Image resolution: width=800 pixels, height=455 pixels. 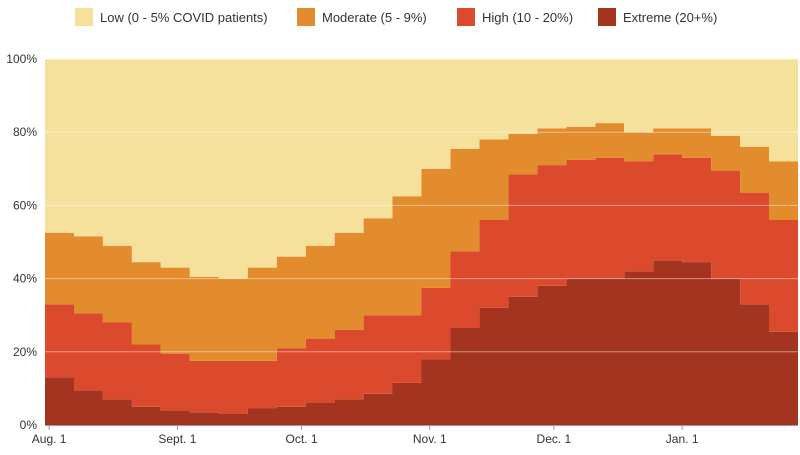 What do you see at coordinates (682, 439) in the screenshot?
I see `x-tick-label: Jan. 1` at bounding box center [682, 439].